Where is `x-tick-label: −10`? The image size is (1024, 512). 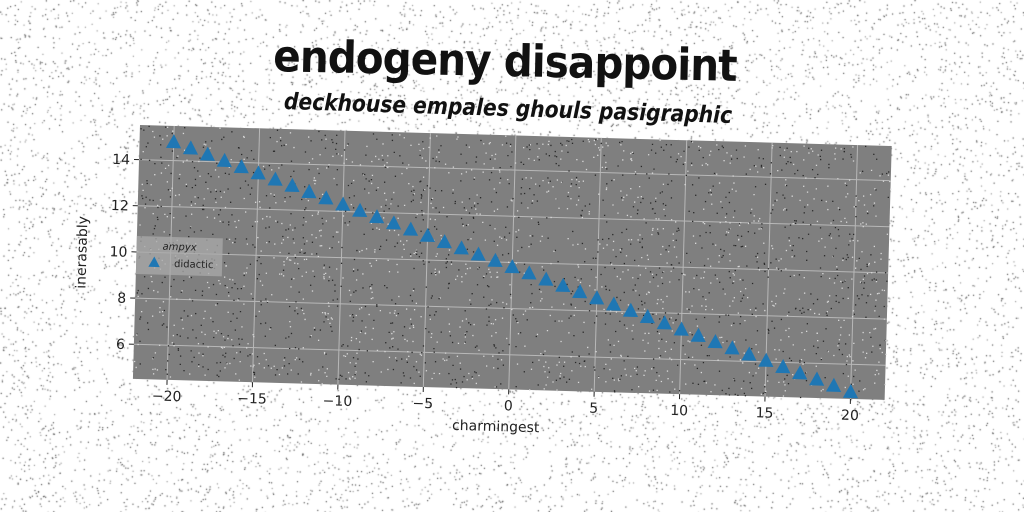 x-tick-label: −10 is located at coordinates (337, 401).